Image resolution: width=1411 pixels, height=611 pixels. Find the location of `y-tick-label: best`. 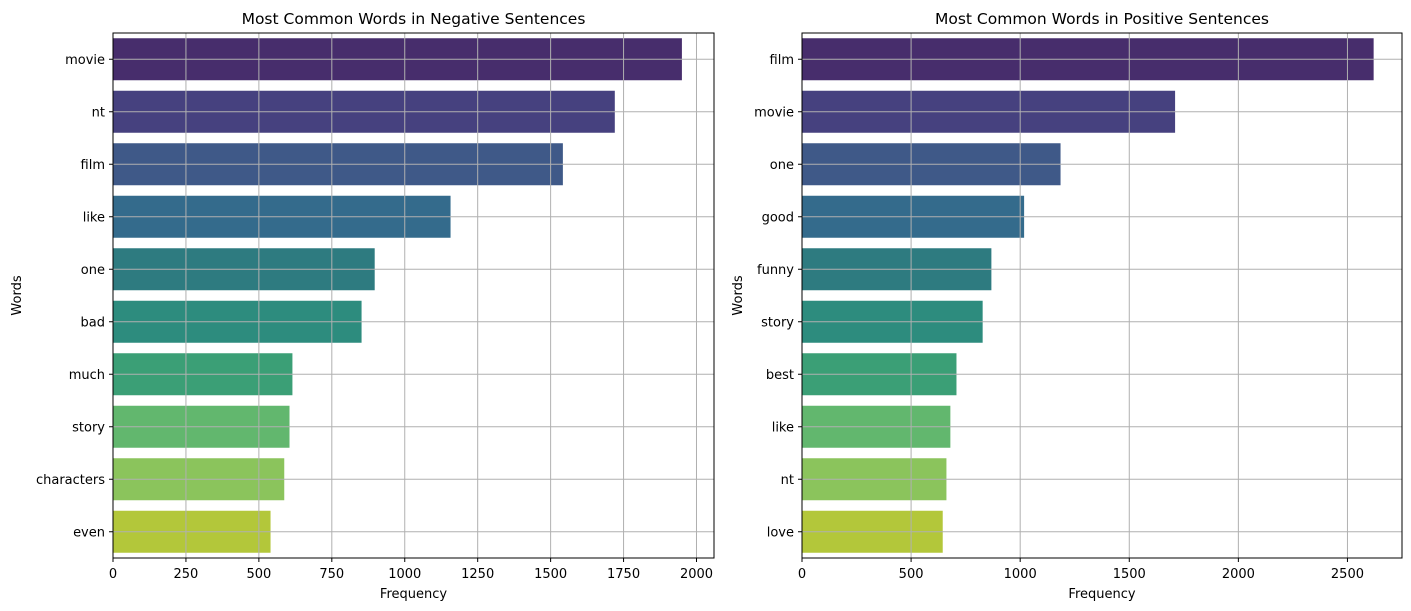

y-tick-label: best is located at coordinates (780, 375).